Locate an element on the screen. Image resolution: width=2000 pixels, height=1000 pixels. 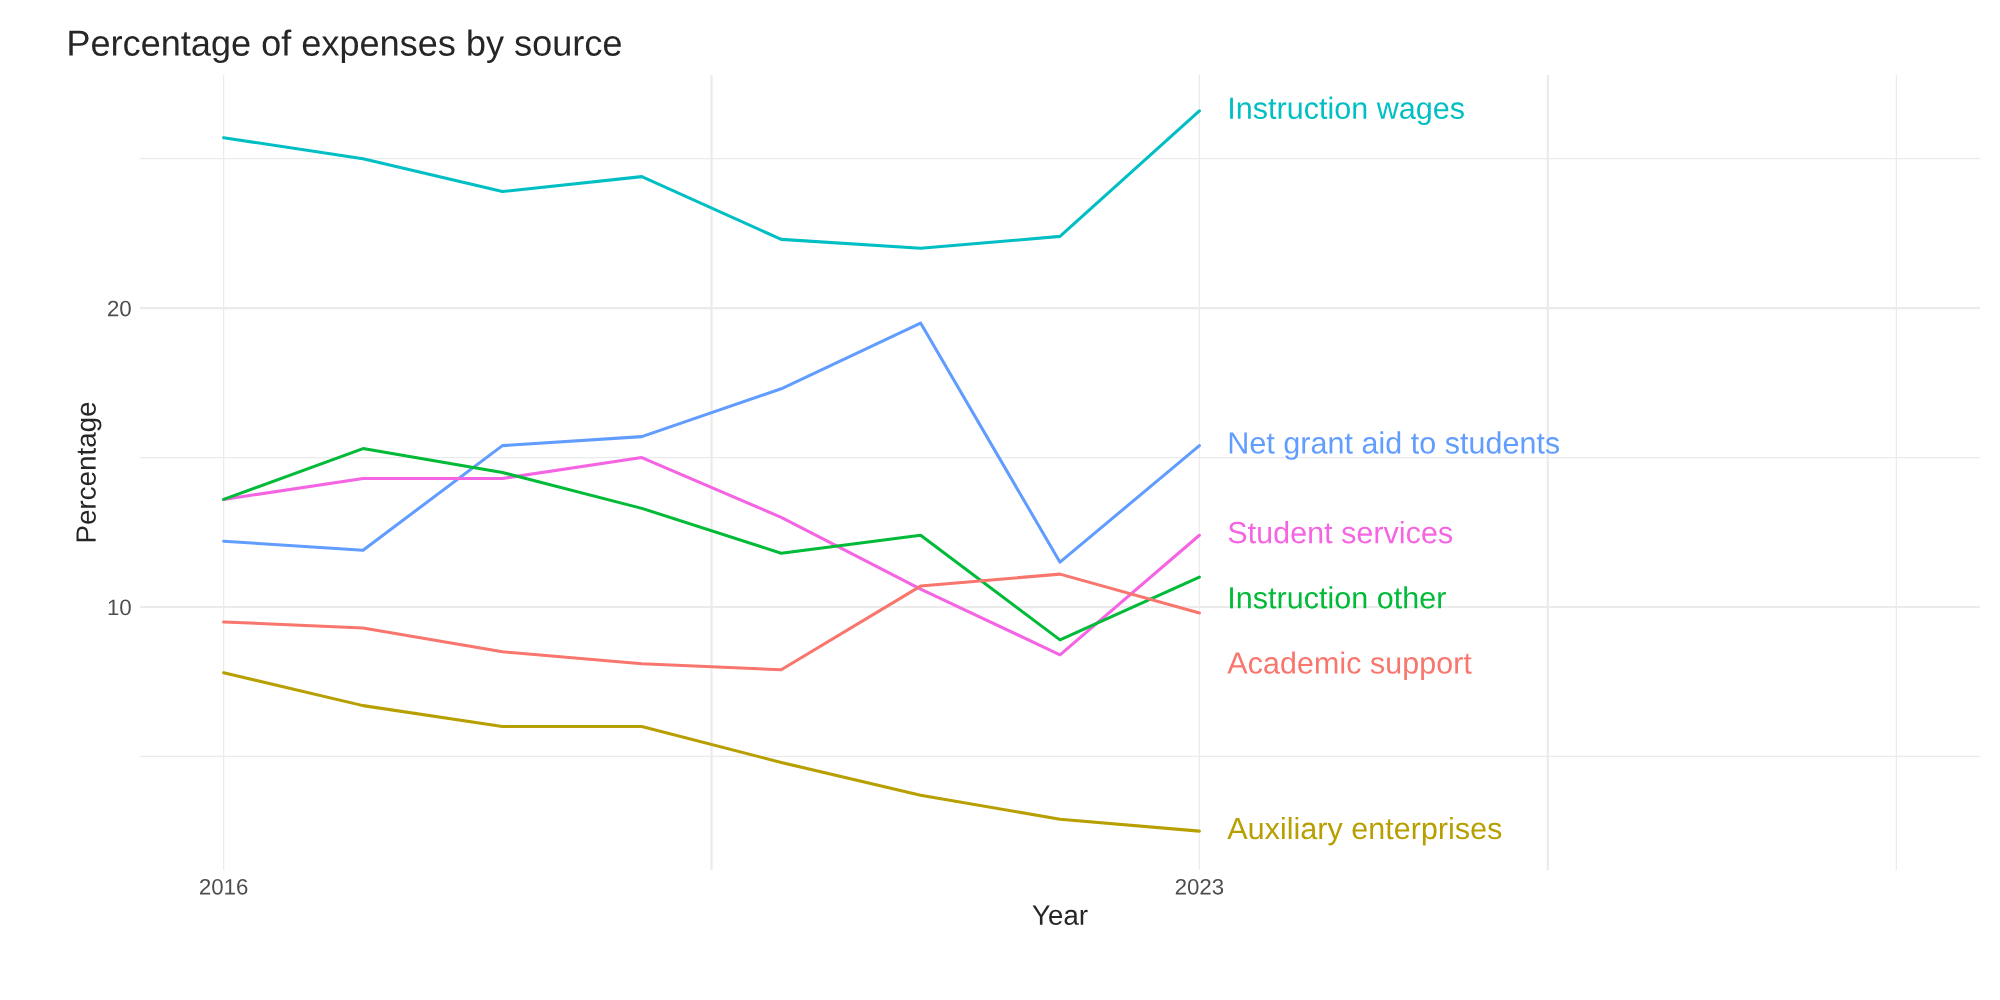
series-label: Instruction wages is located at coordinates (1347, 111).